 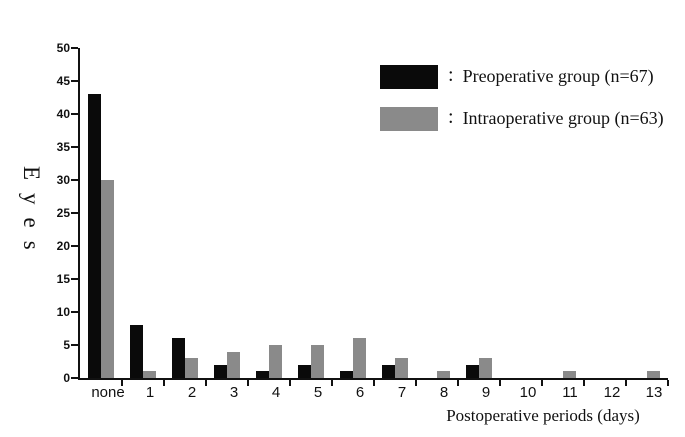 What do you see at coordinates (192, 392) in the screenshot?
I see `x-category-label: 2` at bounding box center [192, 392].